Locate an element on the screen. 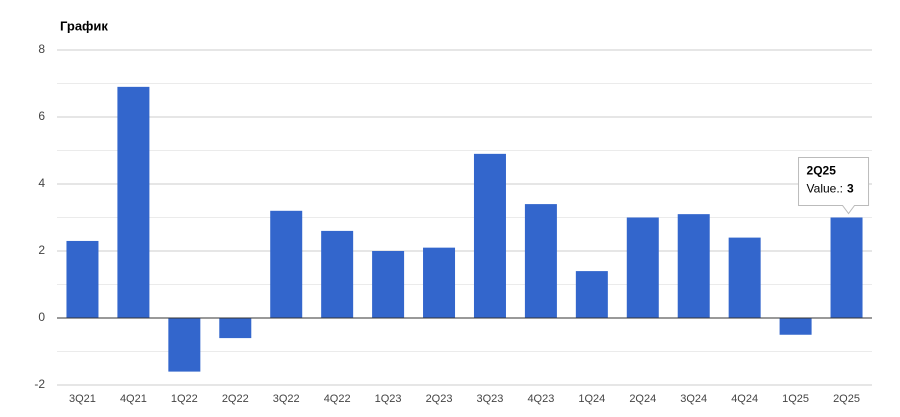 This screenshot has width=900, height=417. x-tick-label: 1Q24 is located at coordinates (591, 399).